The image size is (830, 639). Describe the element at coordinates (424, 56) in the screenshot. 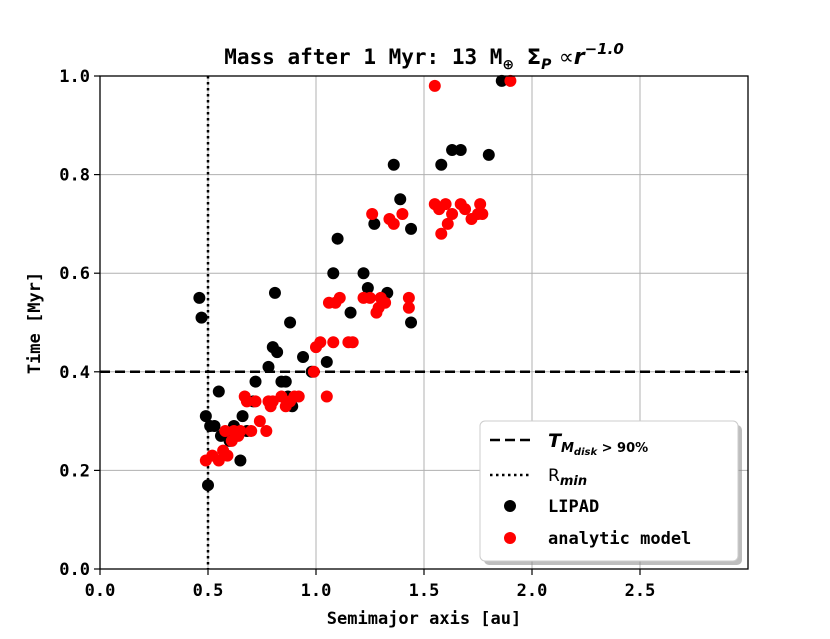

I see `chart-title: Mass after 1 Myr: 13 M⊕ ΣP ∝r−1.0` at that location.